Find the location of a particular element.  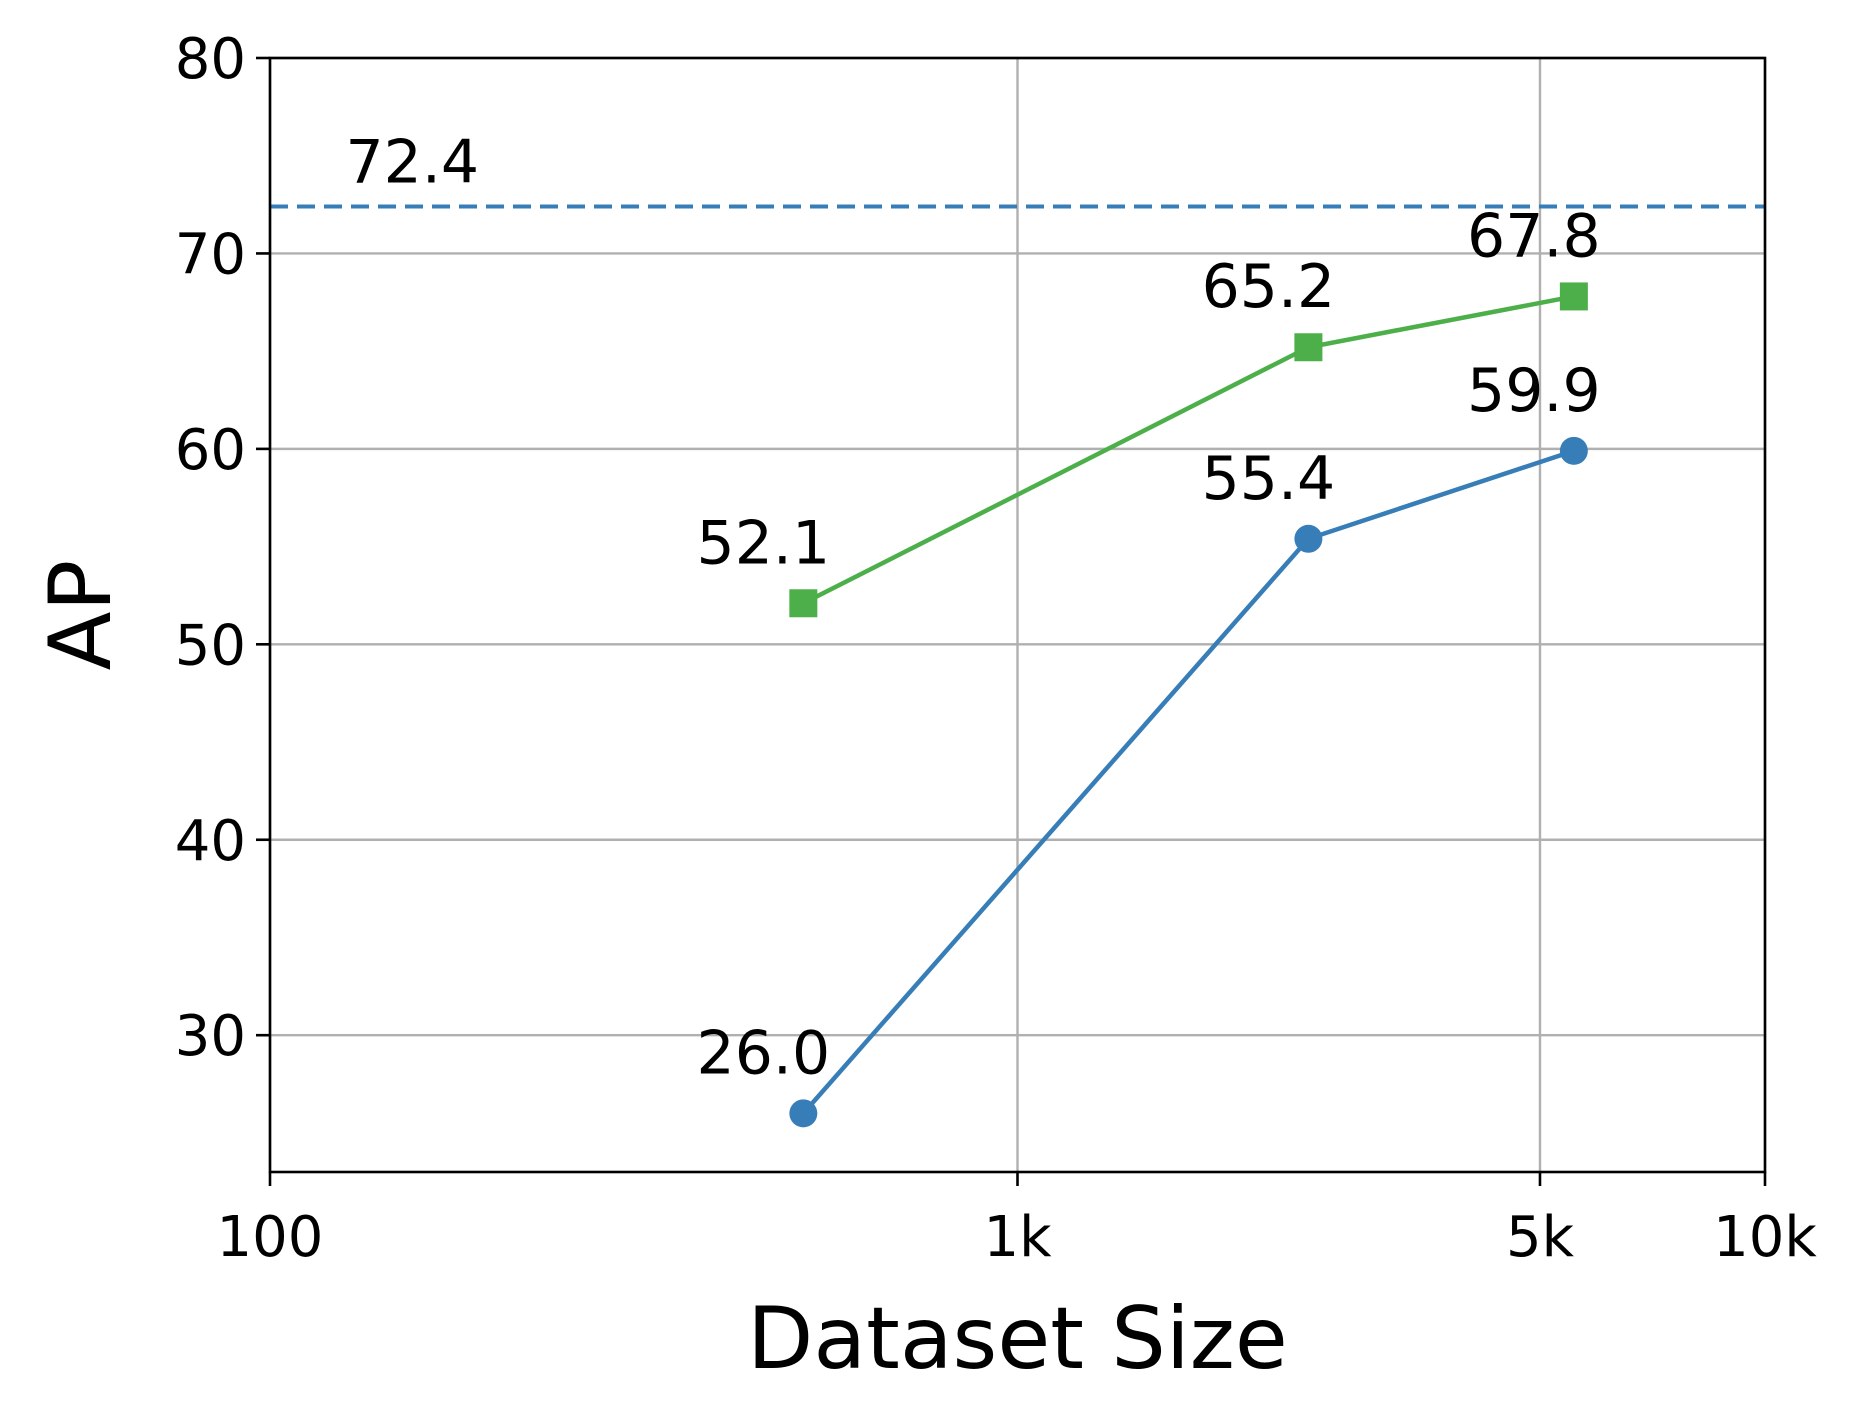

x-tick-label: 1k is located at coordinates (1017, 1237).